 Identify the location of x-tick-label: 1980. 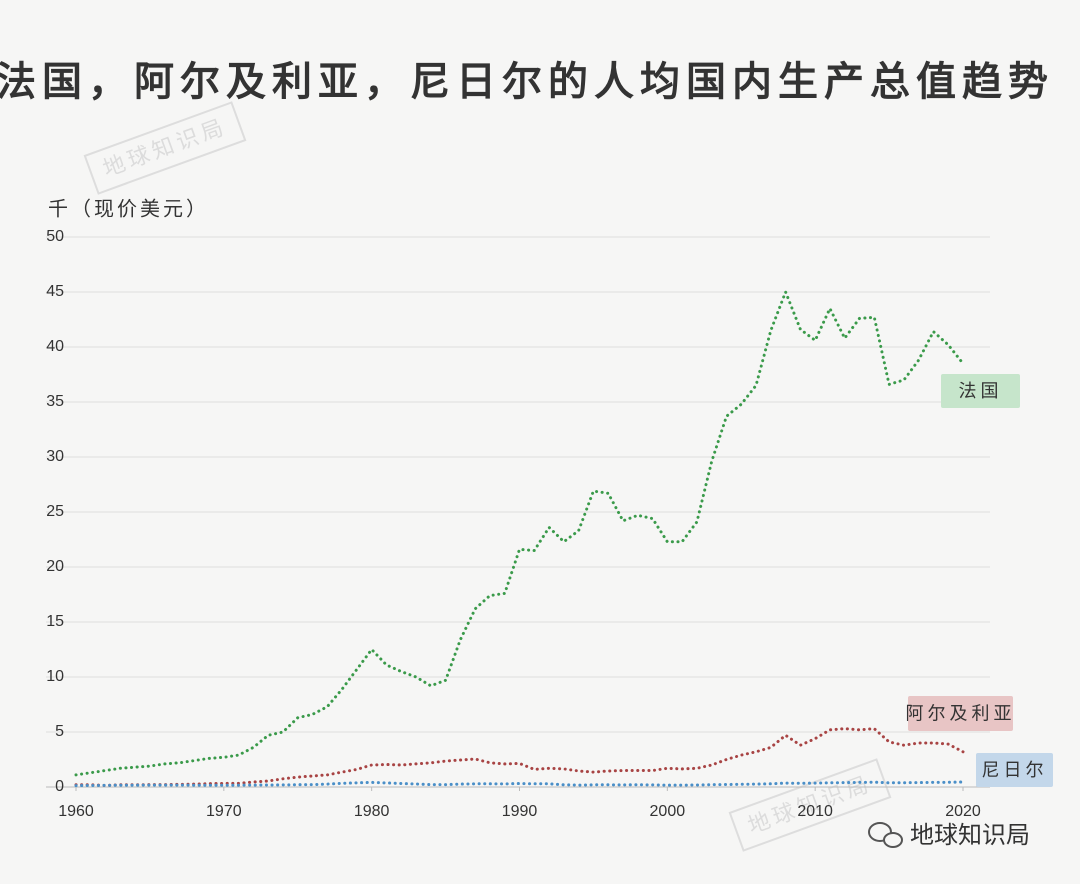
(372, 811).